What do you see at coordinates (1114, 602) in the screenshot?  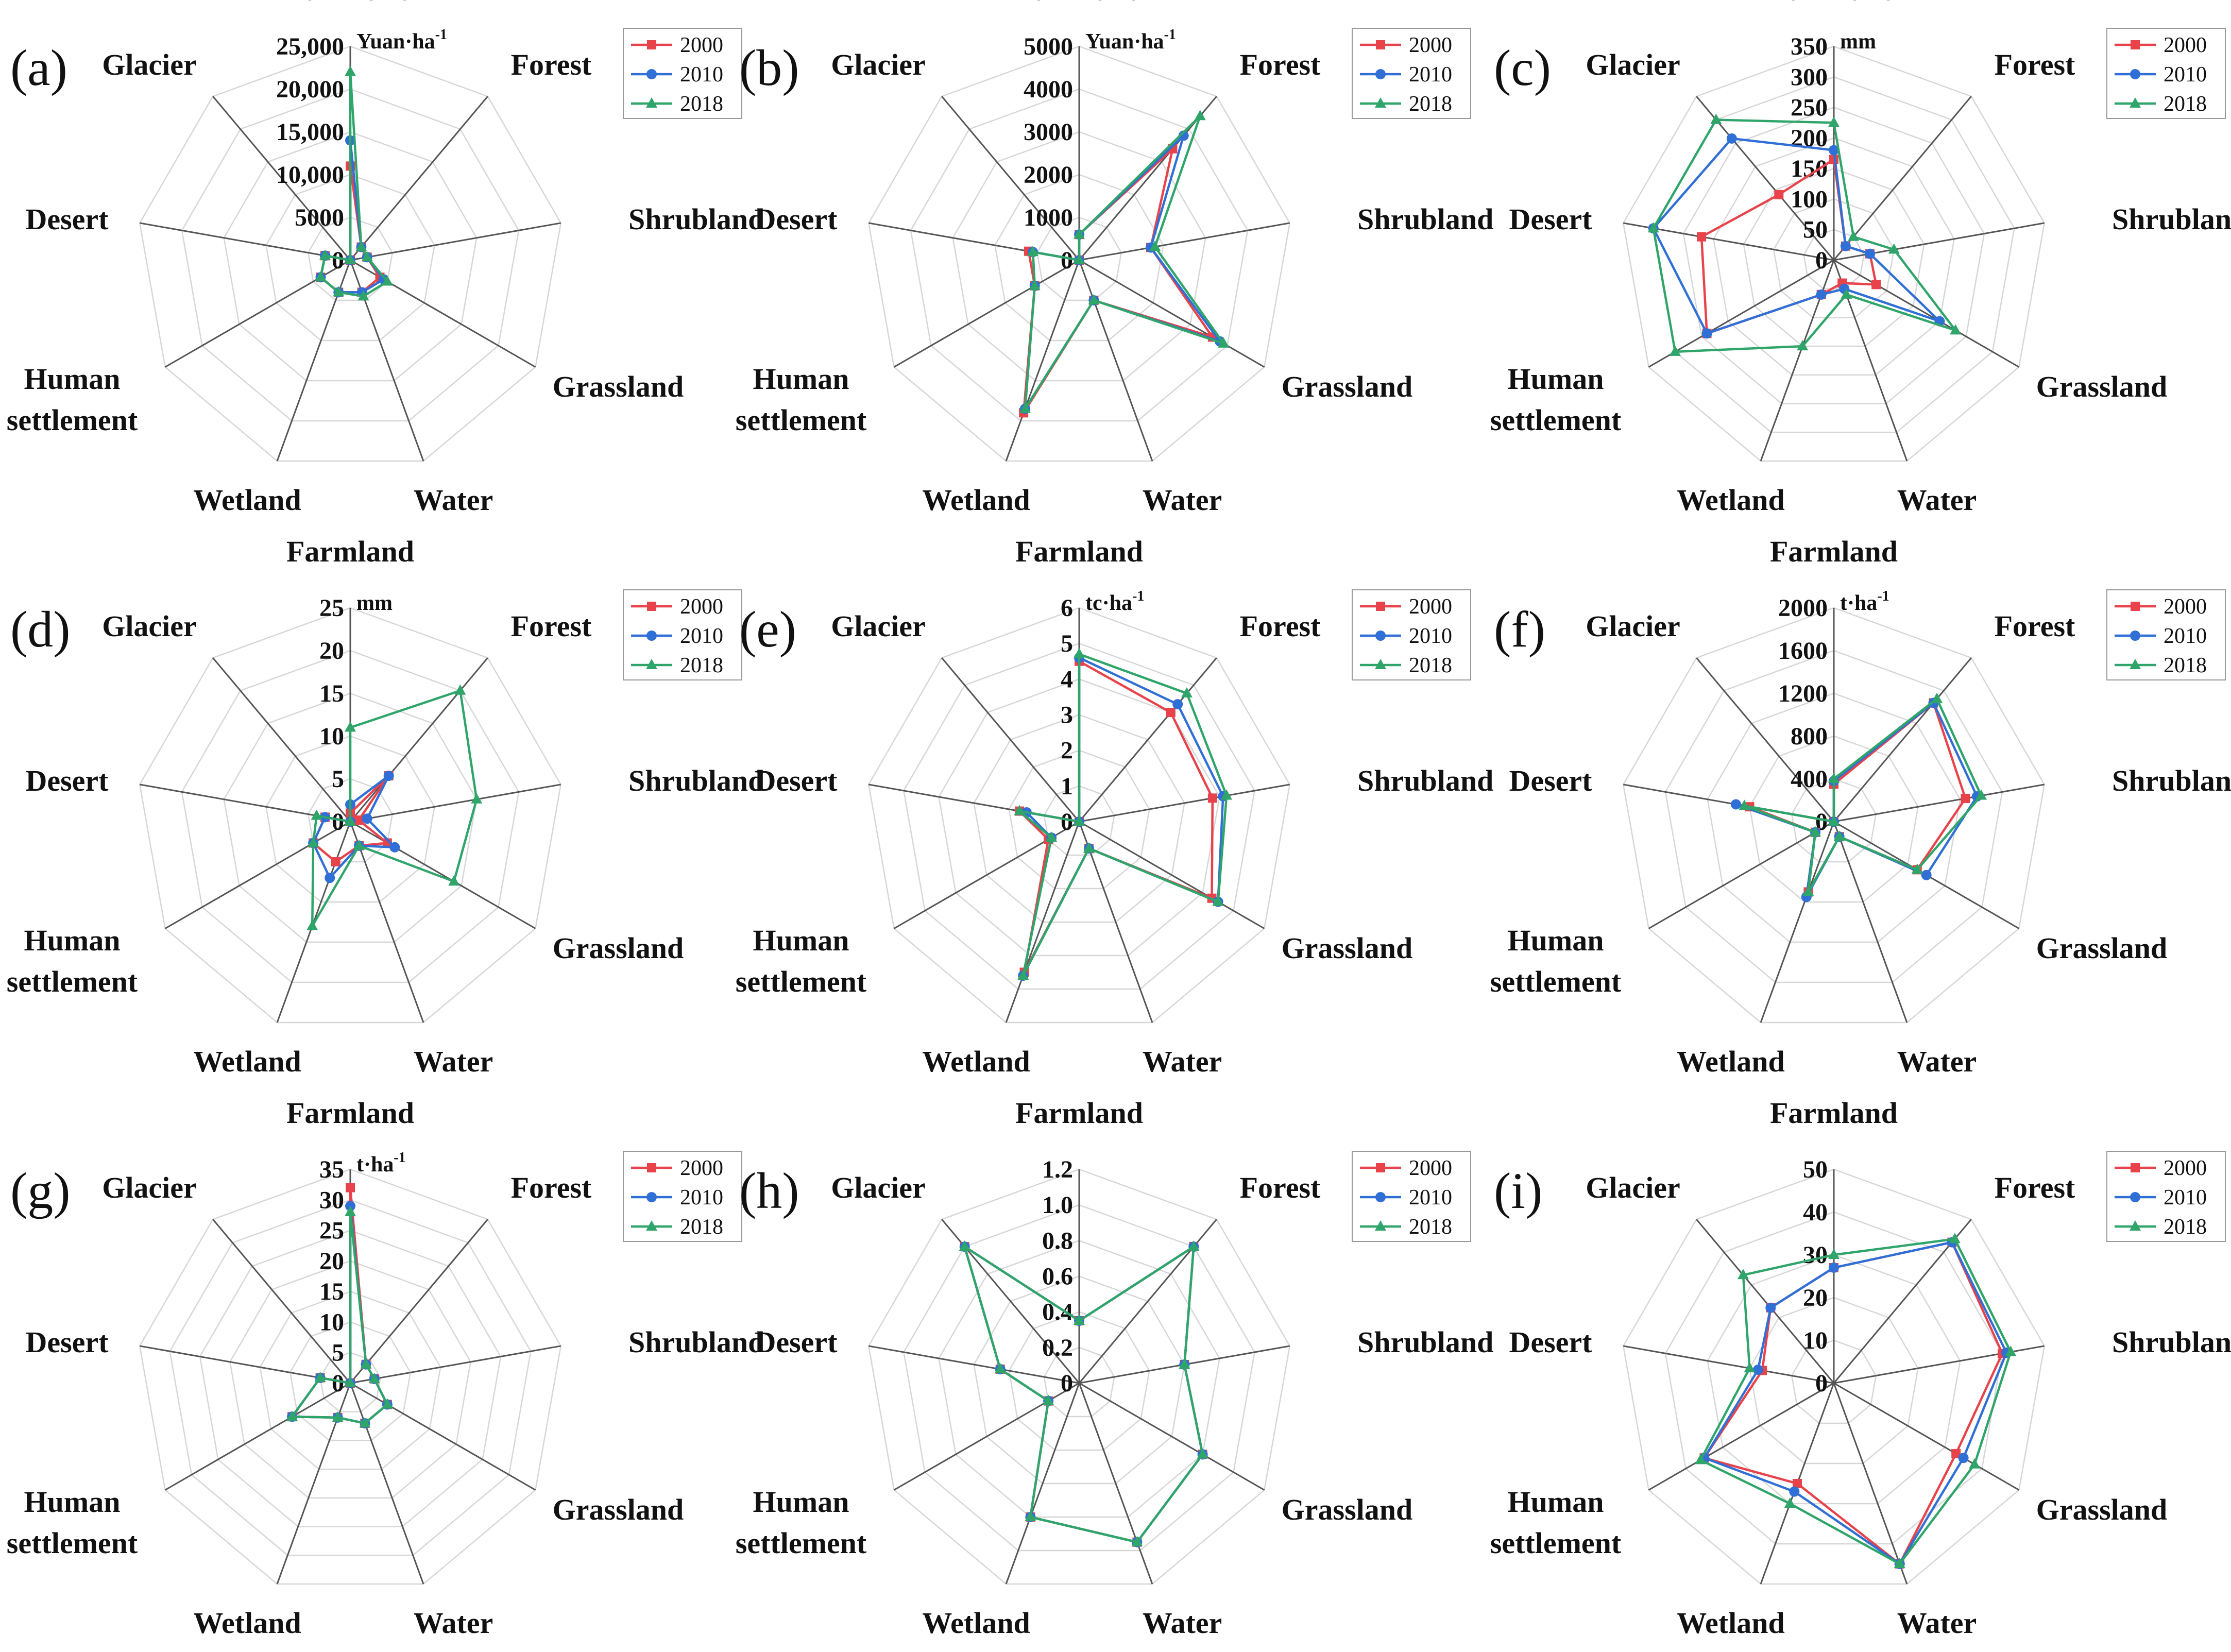 I see `unit-label: tc·ha-1` at bounding box center [1114, 602].